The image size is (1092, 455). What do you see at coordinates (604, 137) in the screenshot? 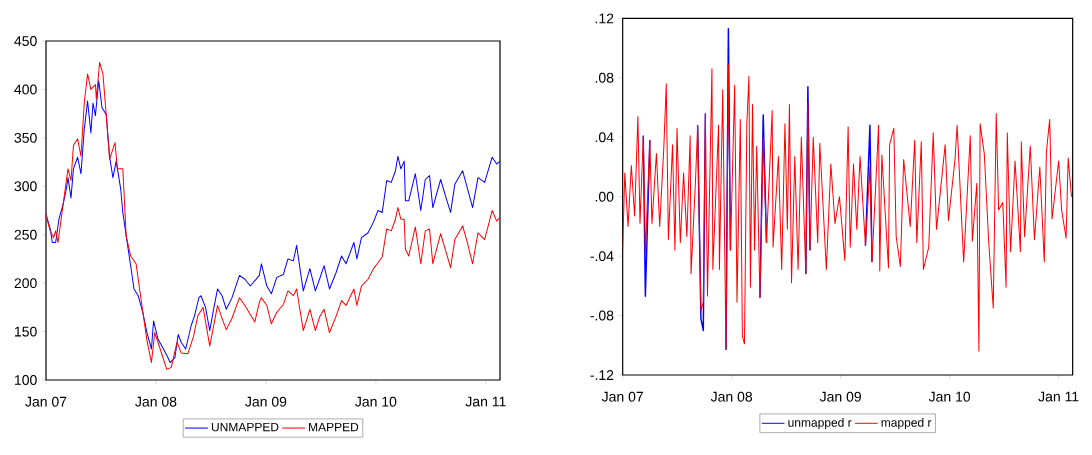
I see `y-tick-label: .04` at bounding box center [604, 137].